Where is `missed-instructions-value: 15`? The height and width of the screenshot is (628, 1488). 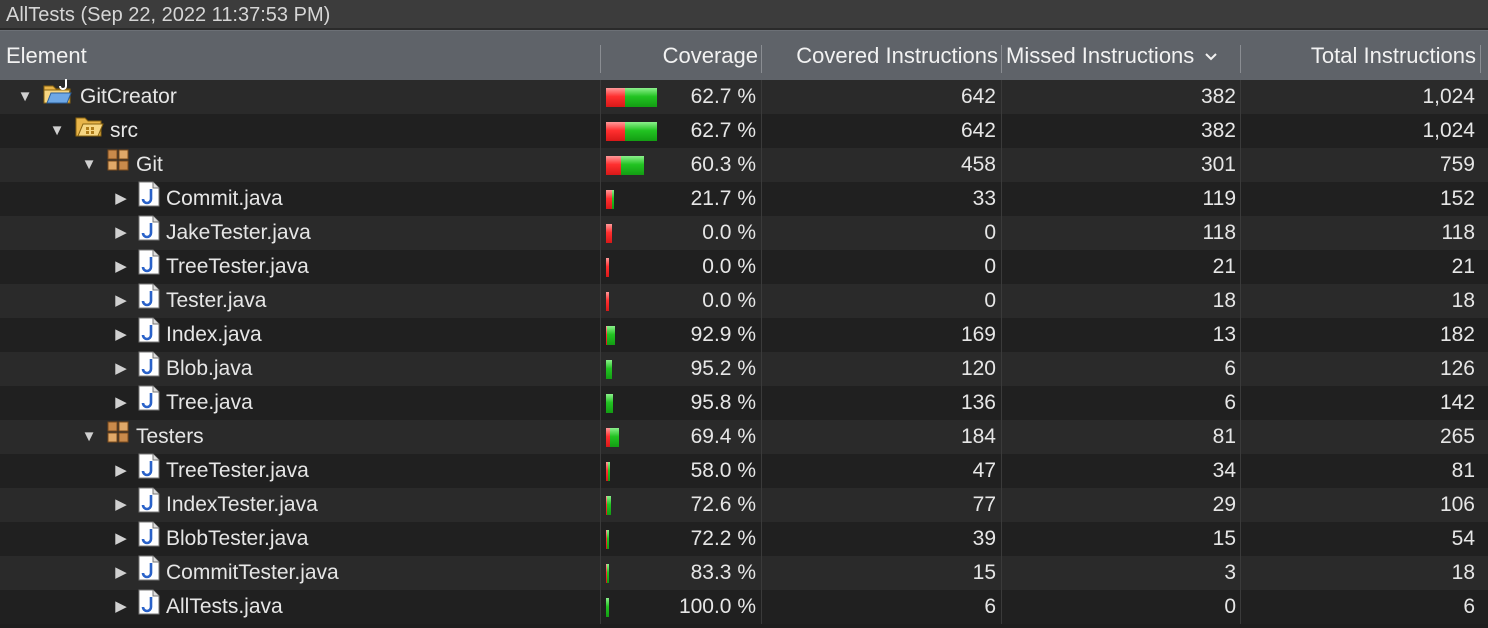
missed-instructions-value: 15 is located at coordinates (1224, 538).